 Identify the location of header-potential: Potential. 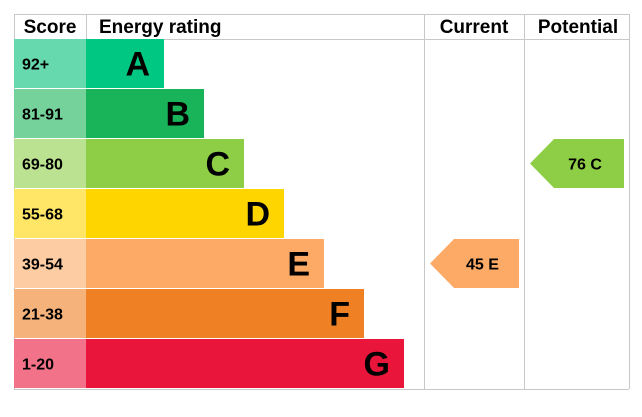
(578, 27).